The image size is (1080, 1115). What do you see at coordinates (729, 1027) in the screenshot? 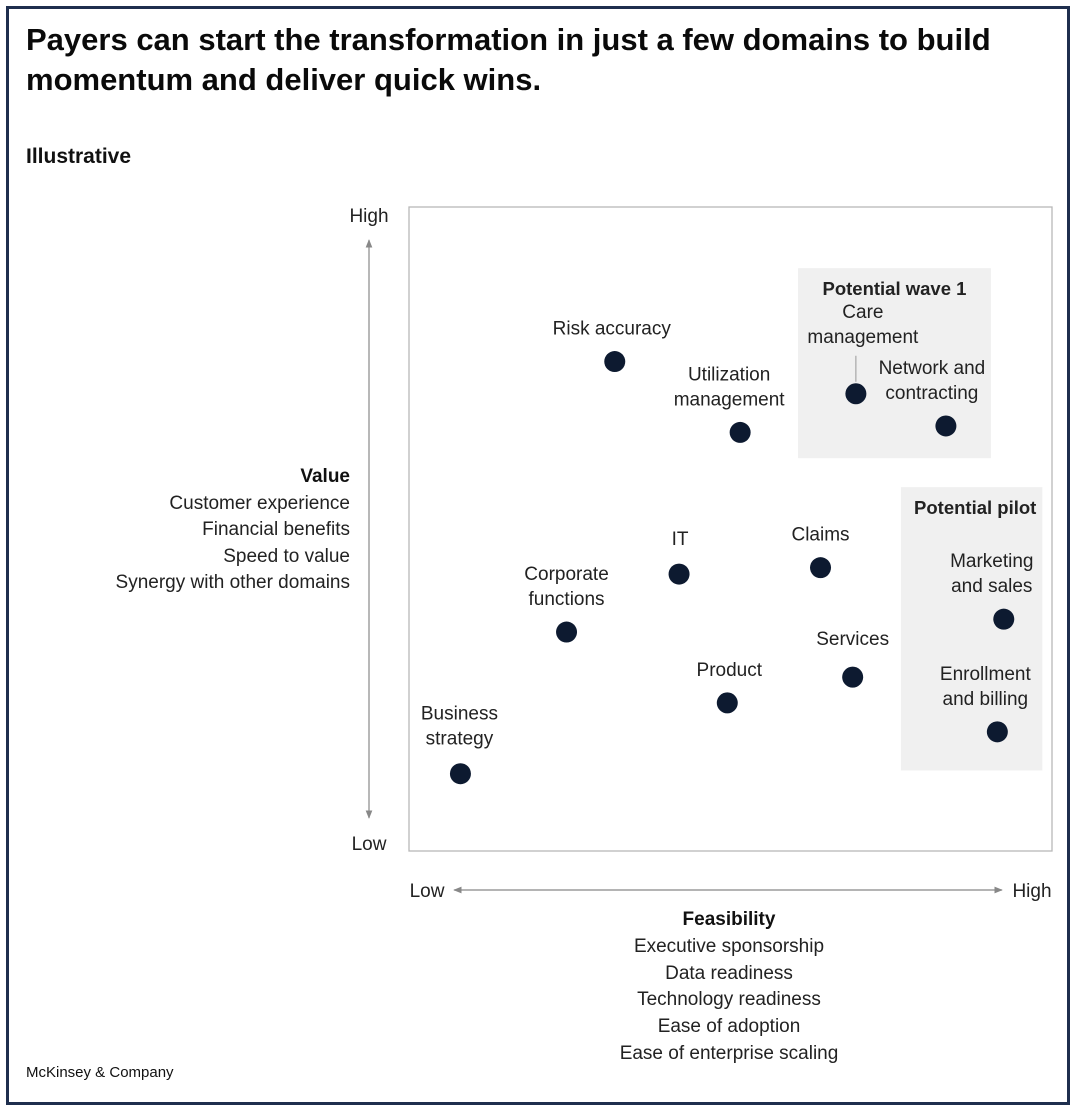
I see `feasibility-driver-ease-of-adoption: Ease of adoption` at bounding box center [729, 1027].